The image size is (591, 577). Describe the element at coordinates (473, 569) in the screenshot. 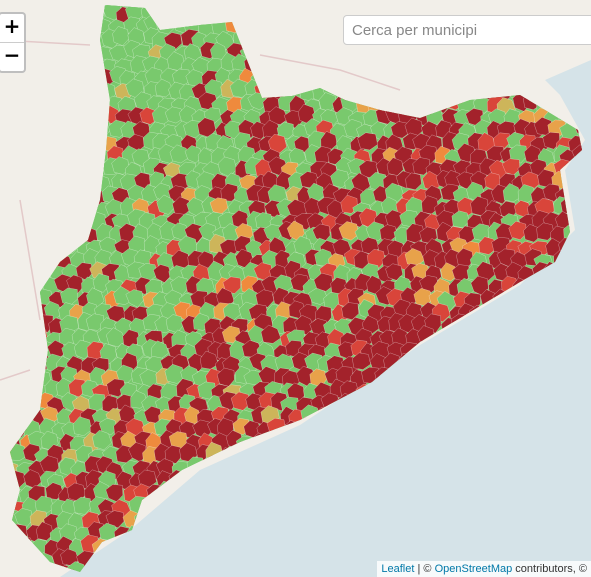

I see `osm-link: OpenStreetMap` at that location.